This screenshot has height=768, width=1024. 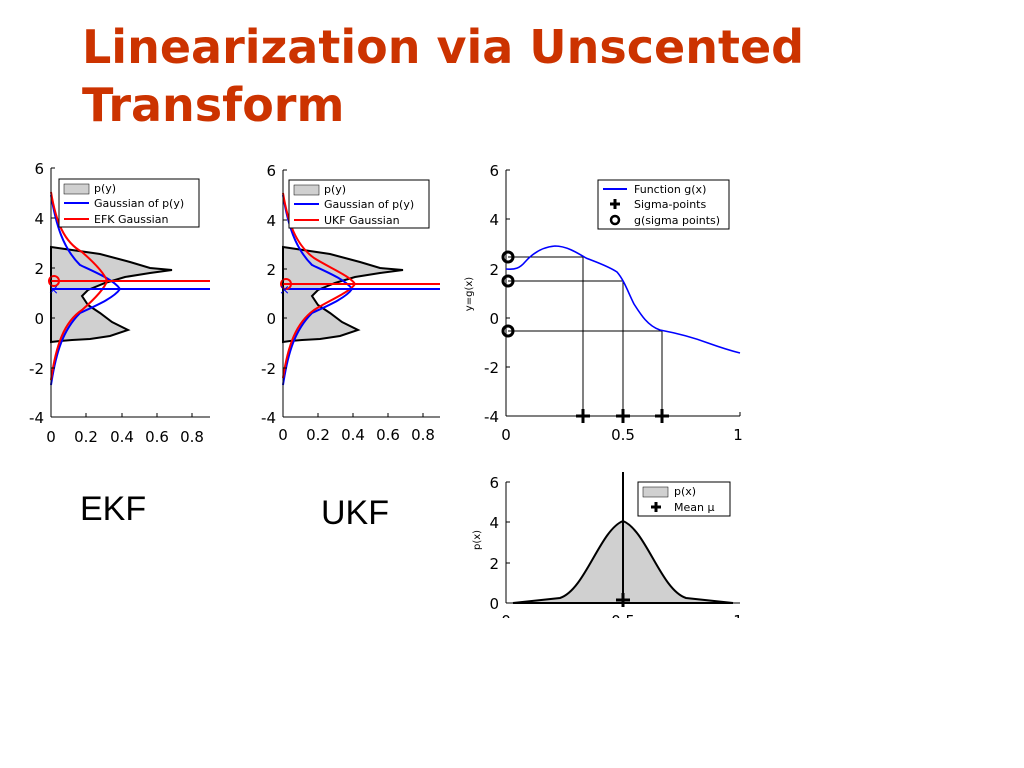 What do you see at coordinates (362, 220) in the screenshot?
I see `ukf-legend-ukf: UKF Gaussian` at bounding box center [362, 220].